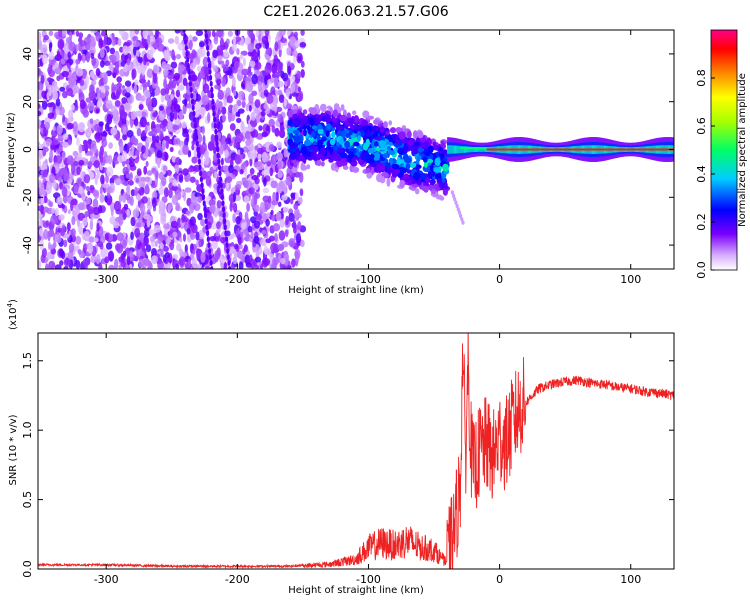 The height and width of the screenshot is (600, 750). I want to click on y-tick-label: 0.0, so click(27, 569).